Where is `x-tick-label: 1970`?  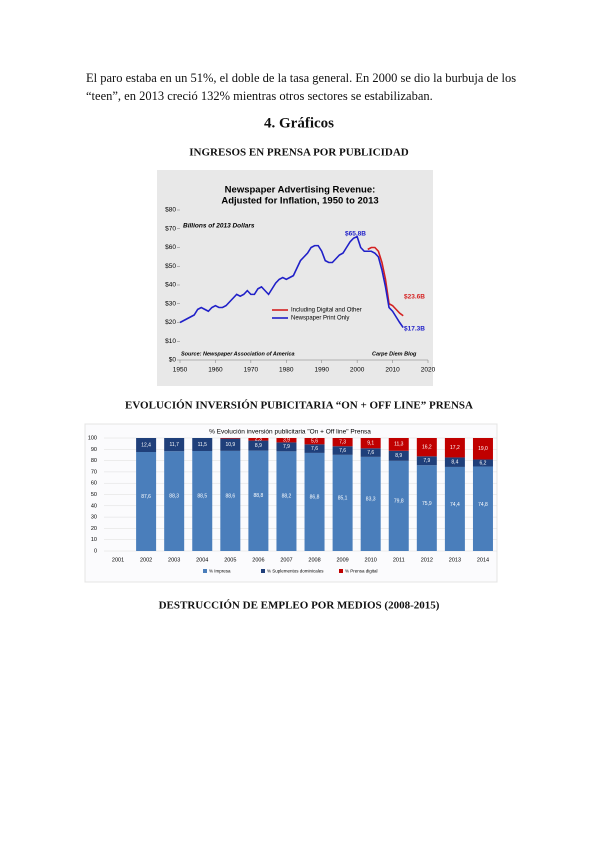 x-tick-label: 1970 is located at coordinates (251, 370).